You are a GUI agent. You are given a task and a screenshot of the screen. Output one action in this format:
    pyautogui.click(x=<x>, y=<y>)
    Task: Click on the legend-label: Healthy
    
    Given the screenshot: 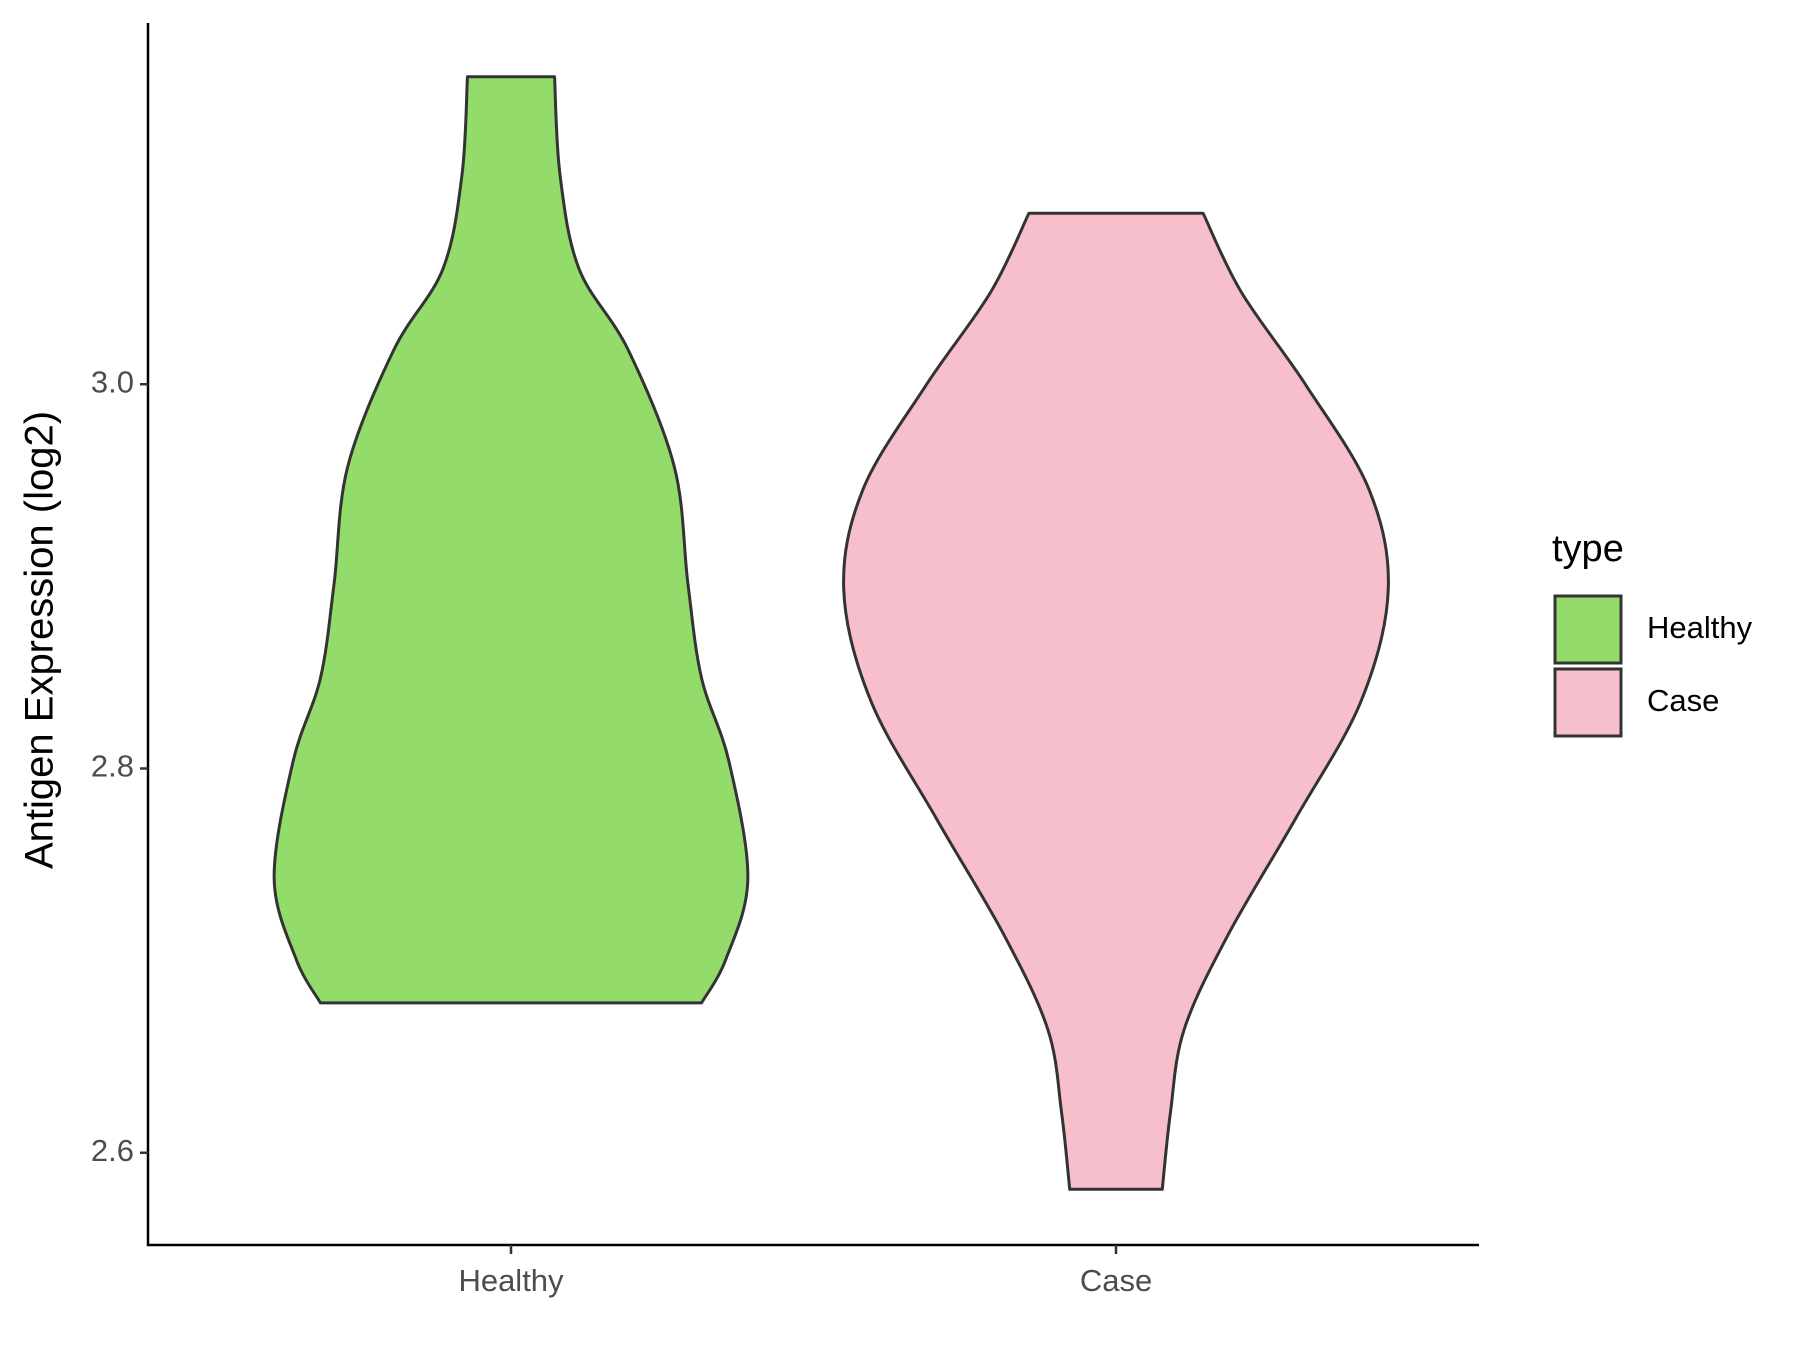 What is the action you would take?
    pyautogui.click(x=1700, y=627)
    